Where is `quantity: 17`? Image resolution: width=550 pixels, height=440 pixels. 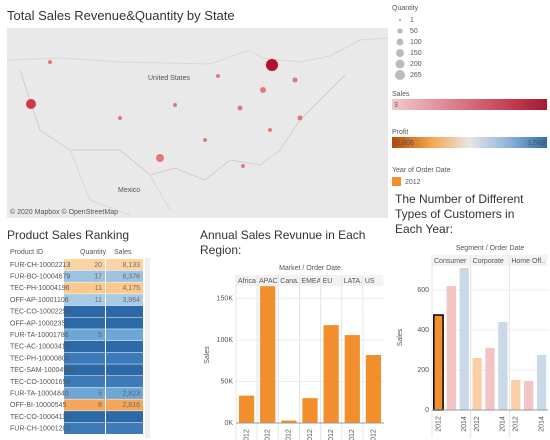
quantity: 17 is located at coordinates (98, 277).